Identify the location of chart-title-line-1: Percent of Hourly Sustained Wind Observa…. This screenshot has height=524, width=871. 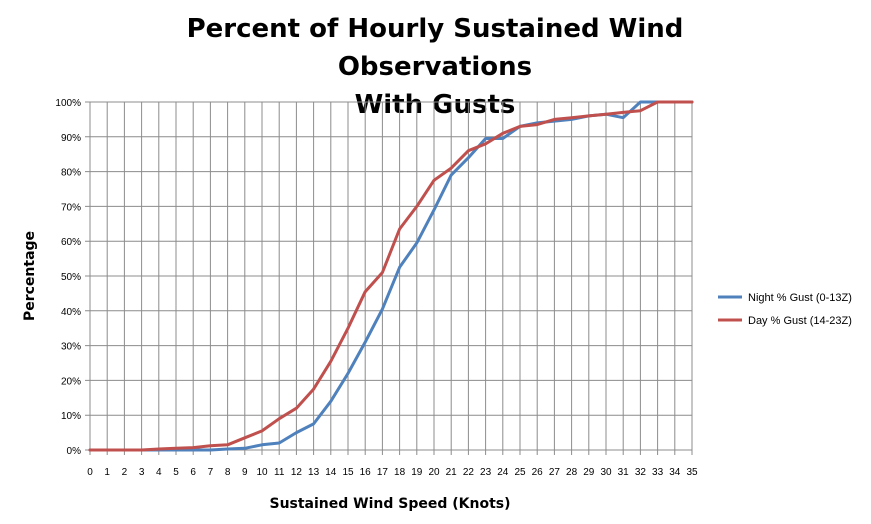
(435, 48).